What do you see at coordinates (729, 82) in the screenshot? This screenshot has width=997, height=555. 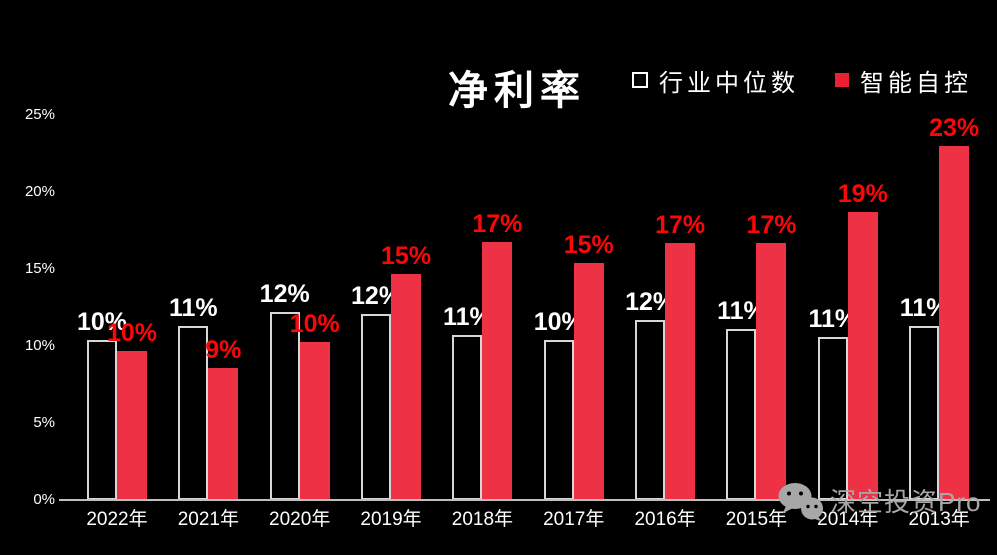 I see `legend-label-industry-median: 行业中位数` at bounding box center [729, 82].